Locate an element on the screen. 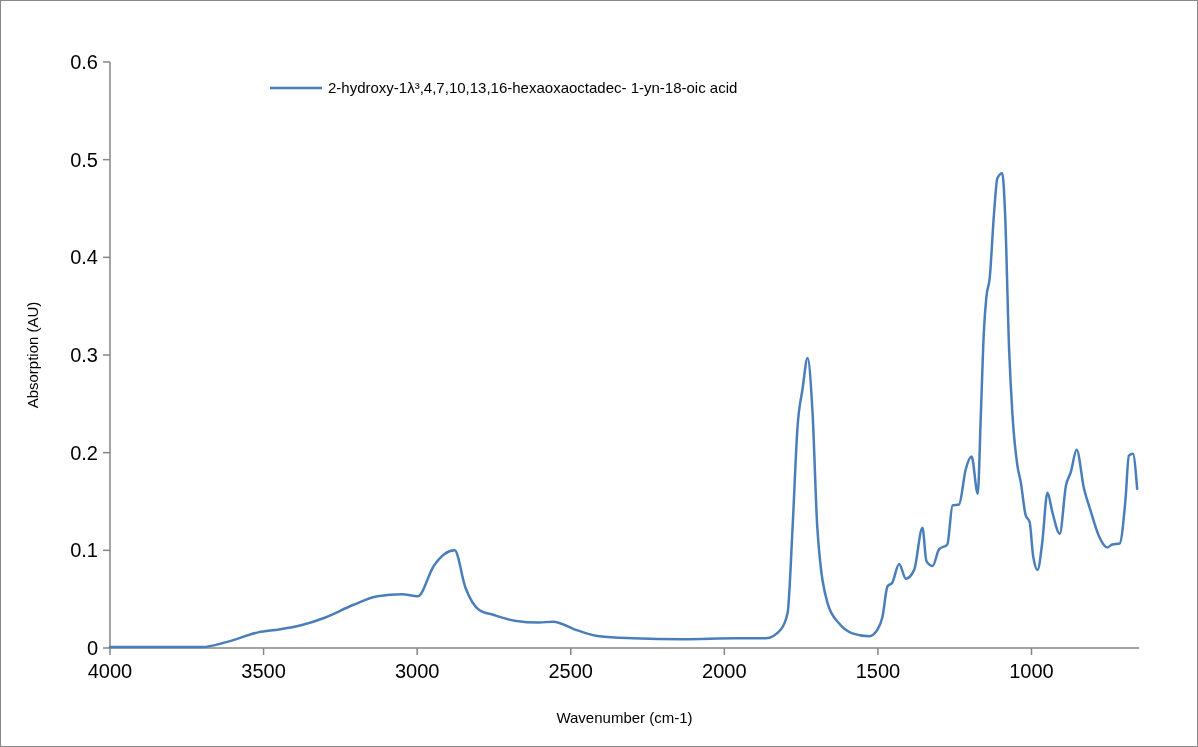 This screenshot has height=747, width=1198. x-tick-label: 1000 is located at coordinates (1031, 671).